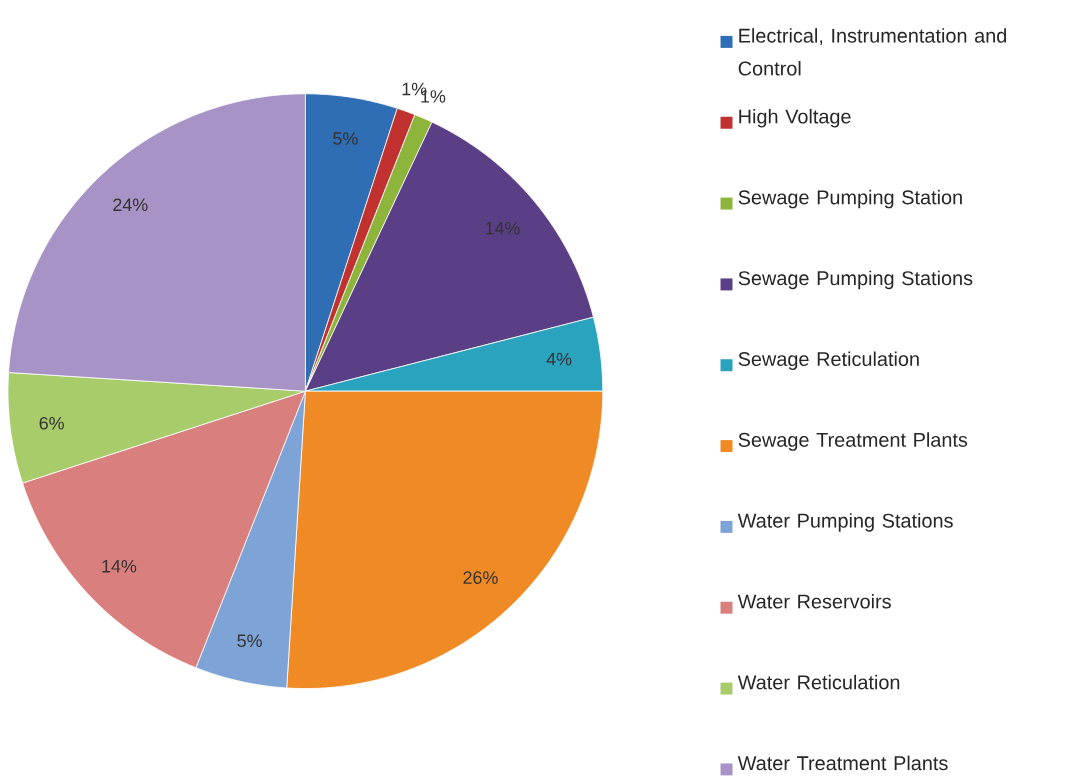  Describe the element at coordinates (853, 441) in the screenshot. I see `legend-label: Sewage Treatment Plants` at that location.